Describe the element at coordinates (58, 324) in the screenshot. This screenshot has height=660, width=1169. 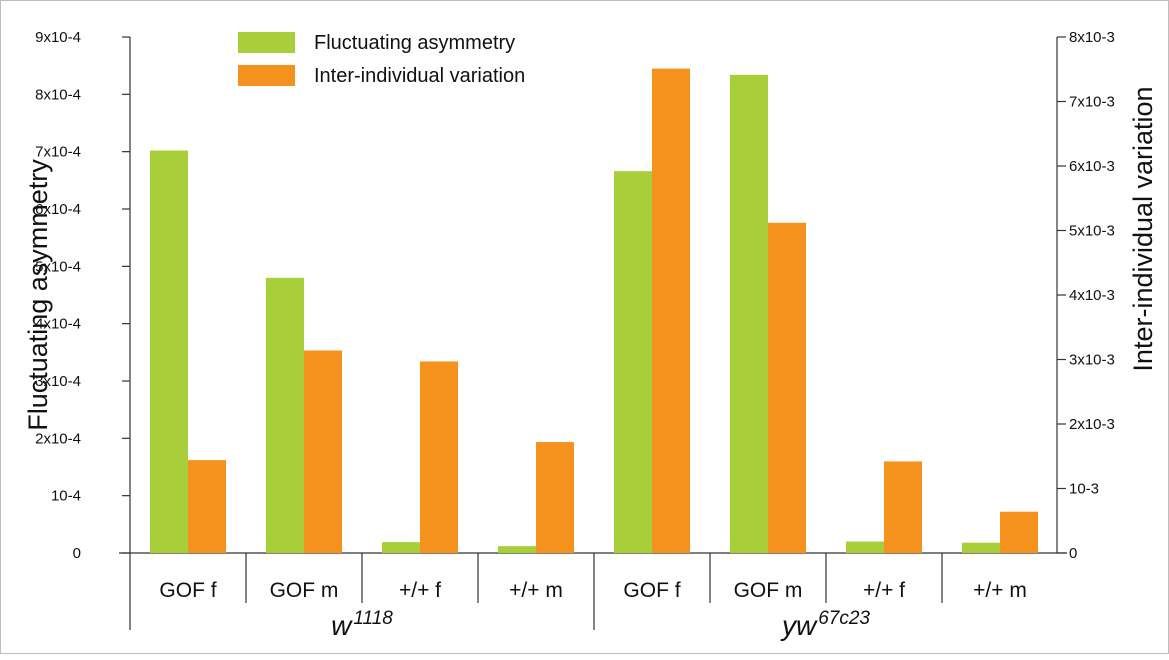
I see `left-tick-label: 4x10-4` at that location.